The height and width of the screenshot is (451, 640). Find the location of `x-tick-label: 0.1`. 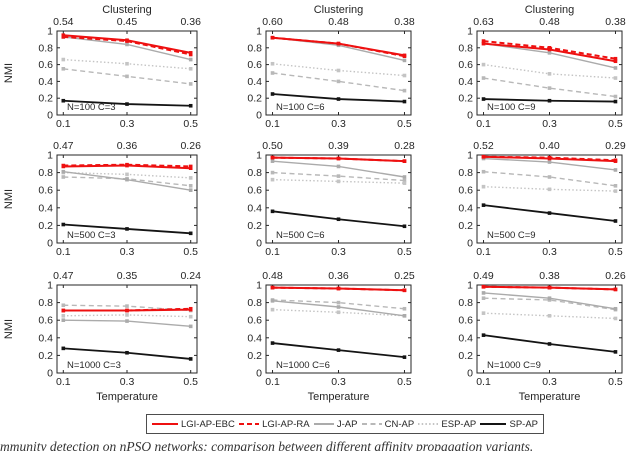

x-tick-label: 0.1 is located at coordinates (272, 252).